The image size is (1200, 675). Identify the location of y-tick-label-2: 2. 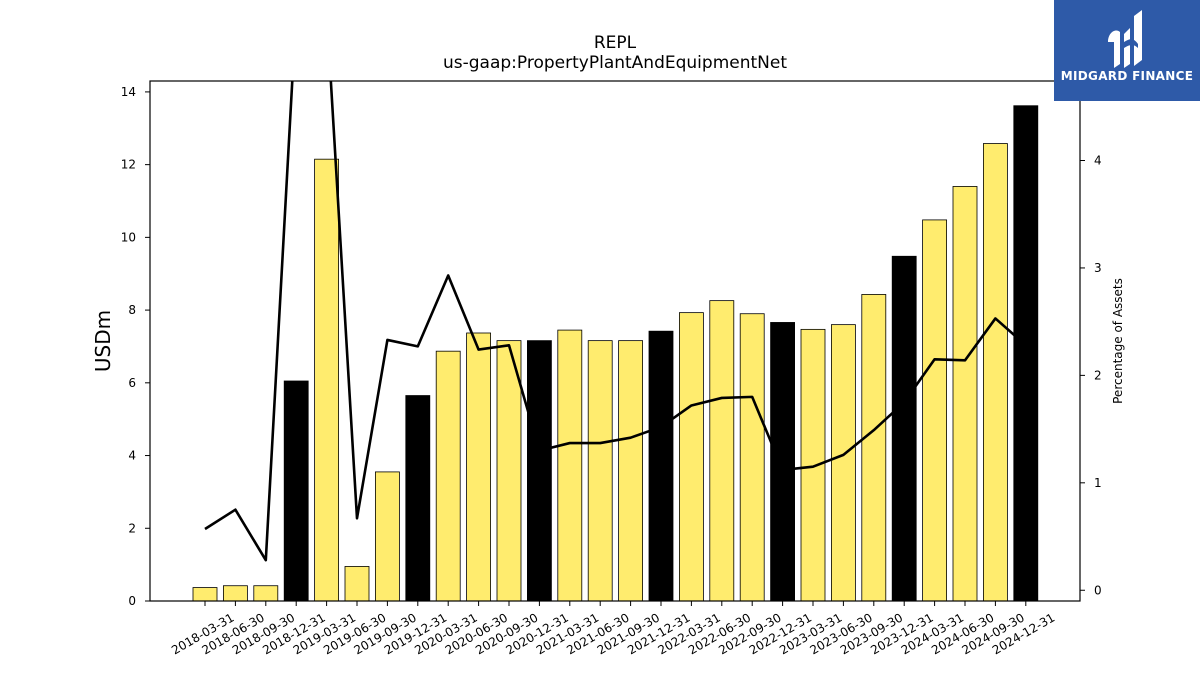
(132, 528).